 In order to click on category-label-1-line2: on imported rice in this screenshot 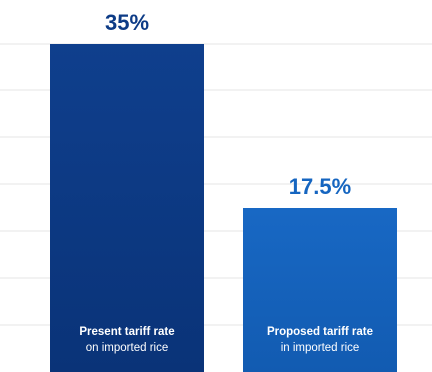, I will do `click(127, 348)`.